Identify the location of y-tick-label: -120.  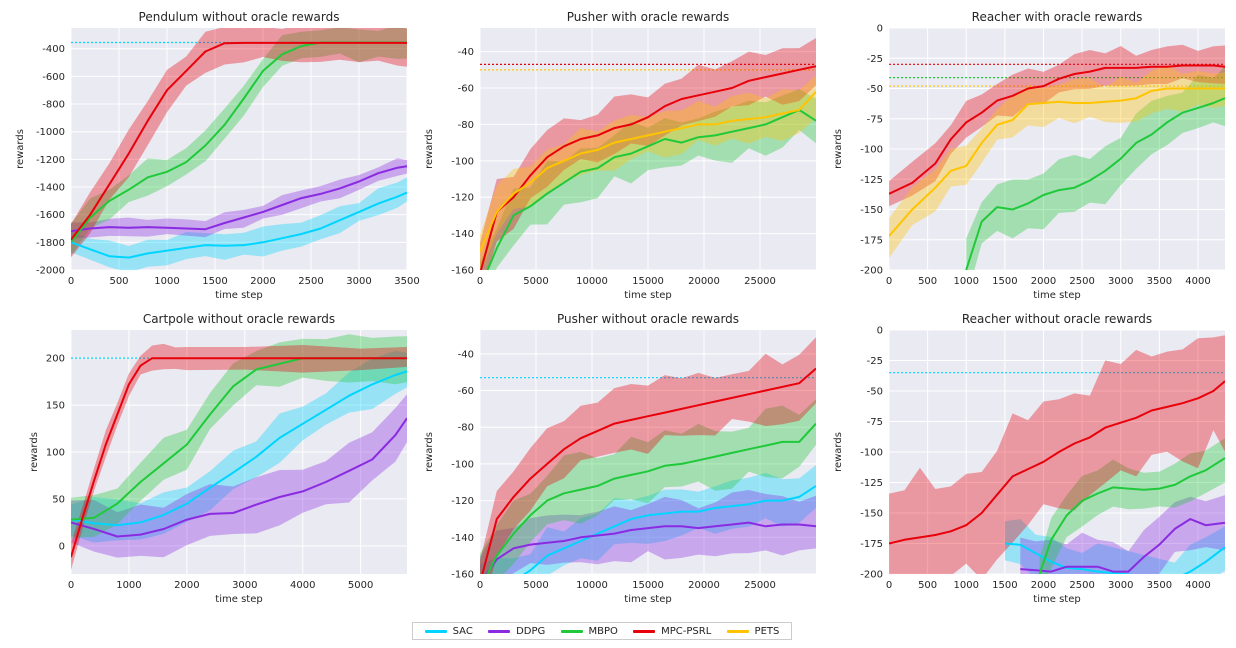
(462, 198).